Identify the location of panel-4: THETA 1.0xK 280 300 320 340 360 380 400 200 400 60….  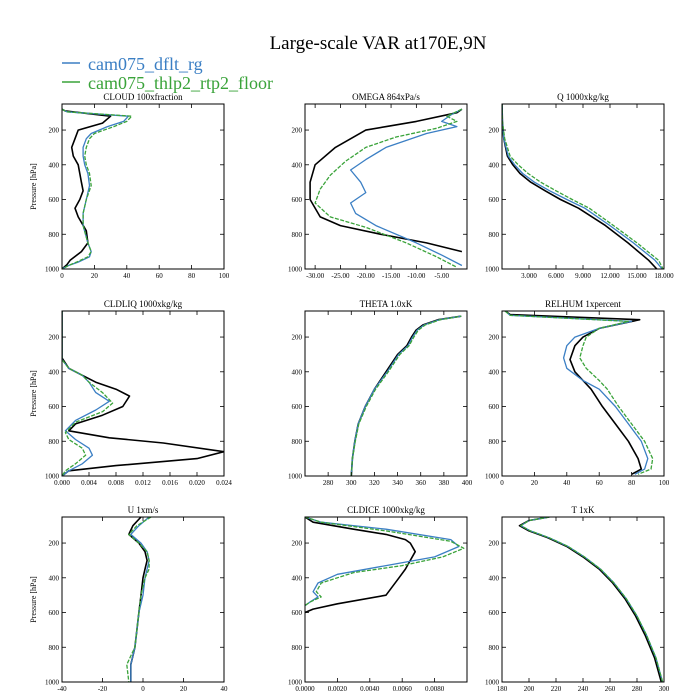
(380, 393).